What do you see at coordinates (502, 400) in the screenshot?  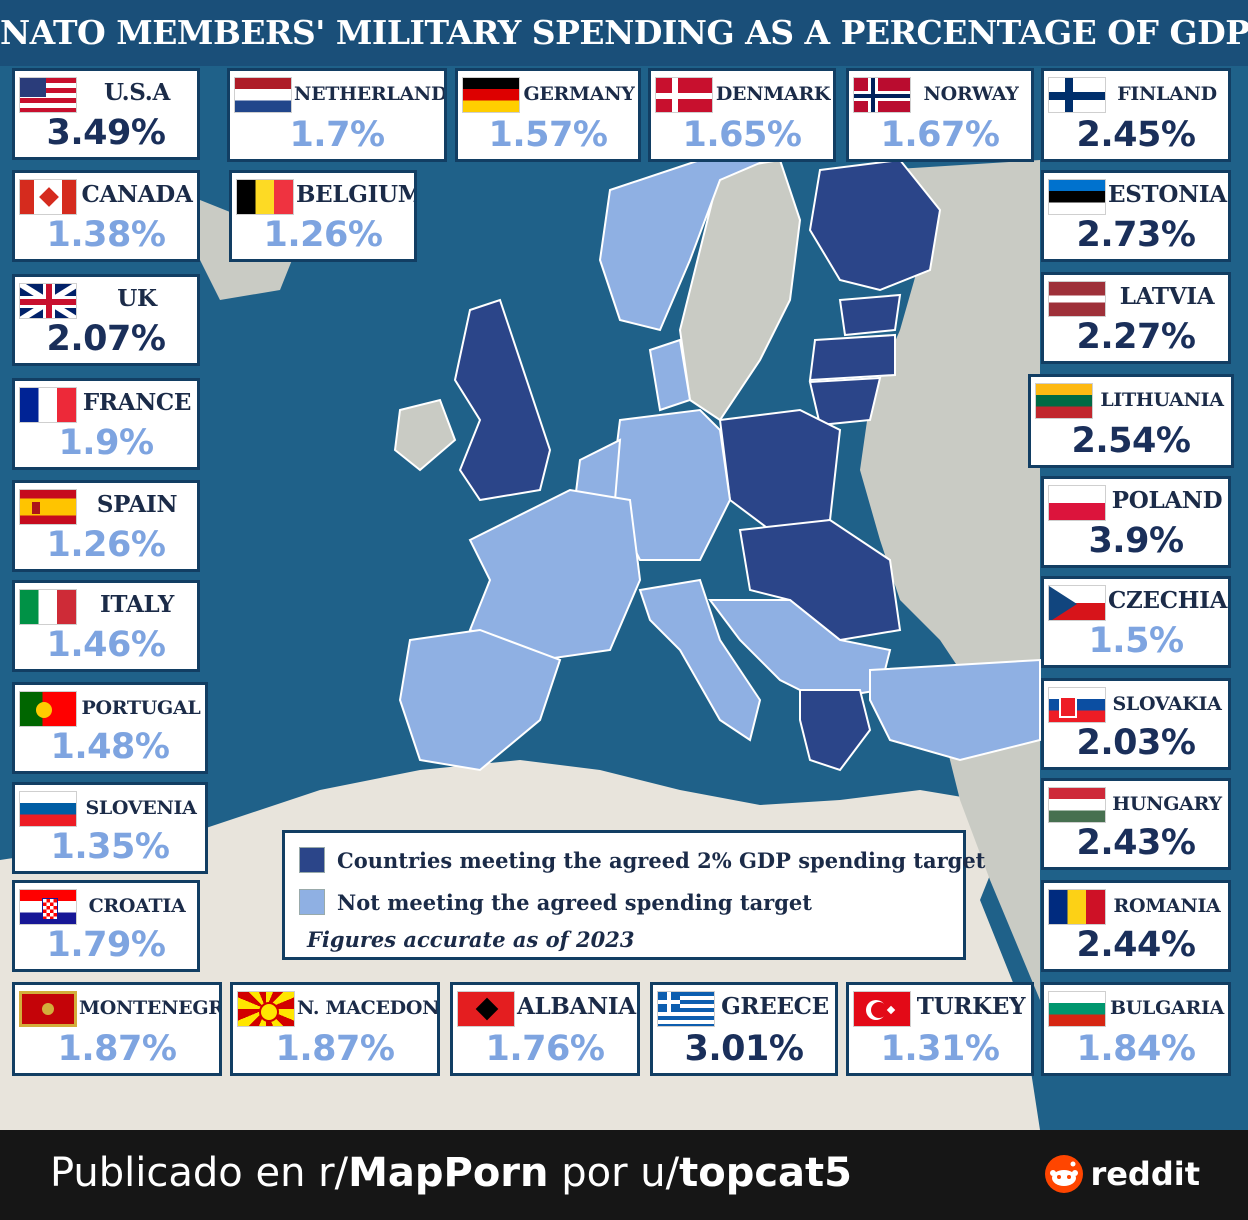 I see `uk-shape` at bounding box center [502, 400].